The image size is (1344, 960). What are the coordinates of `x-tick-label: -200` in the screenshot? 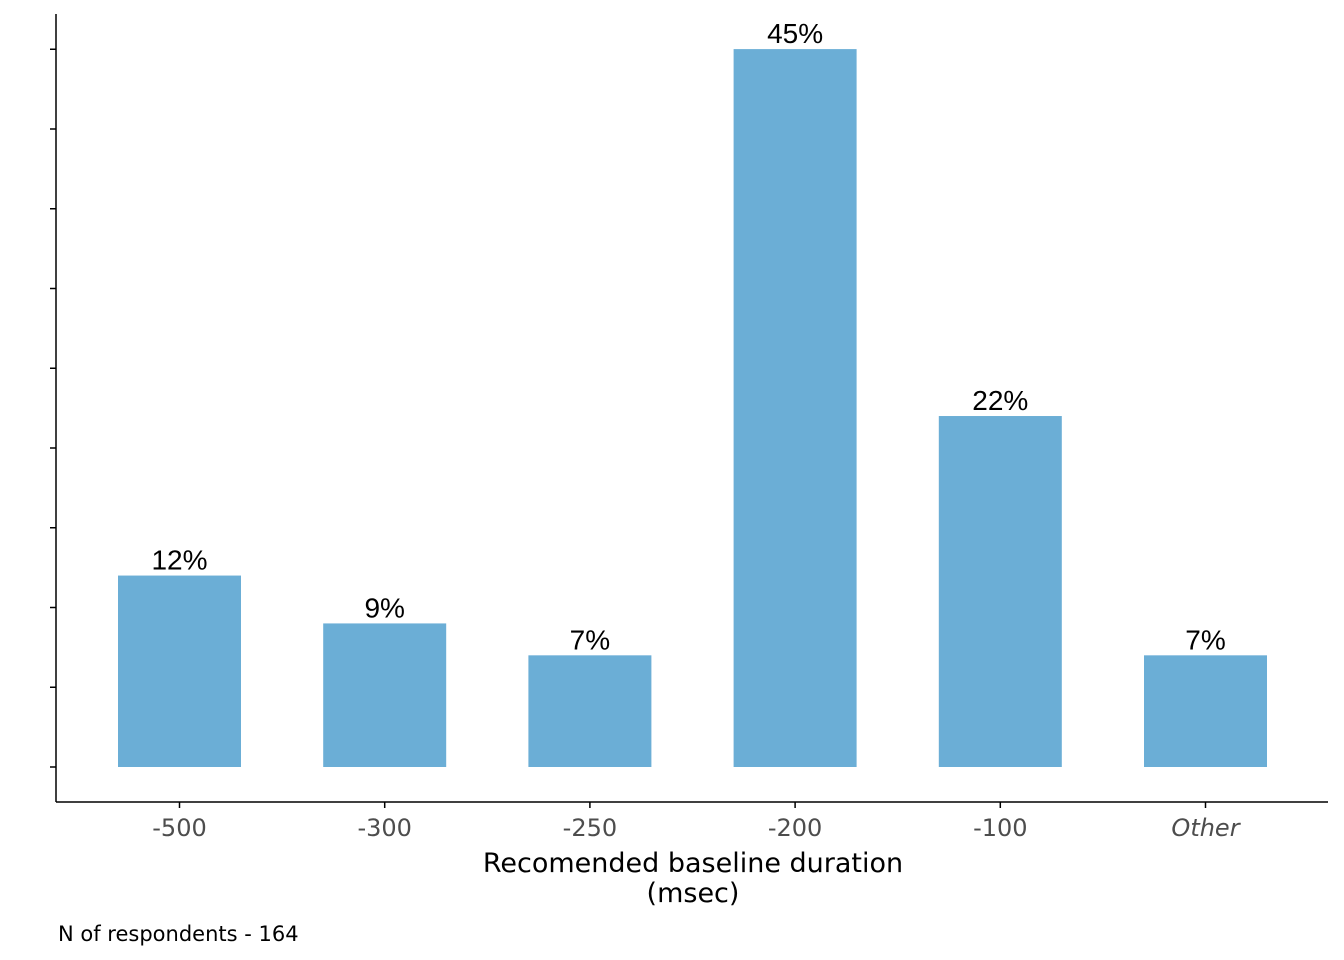 It's located at (795, 828).